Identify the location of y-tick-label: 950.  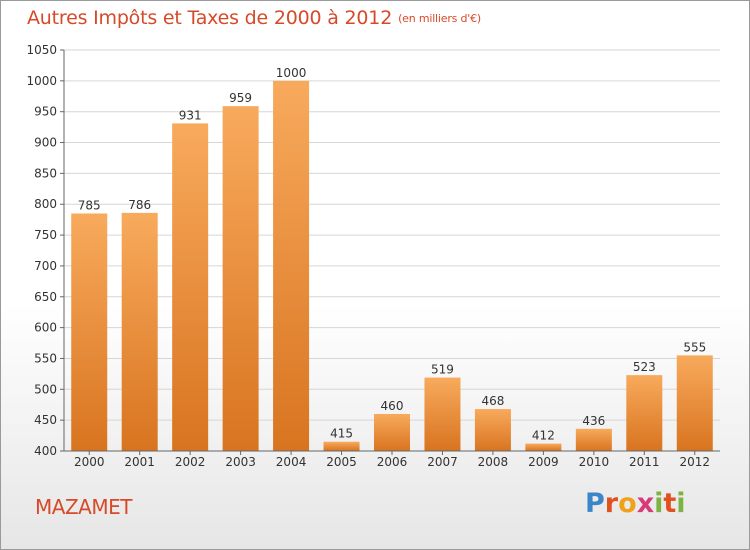
(45, 112).